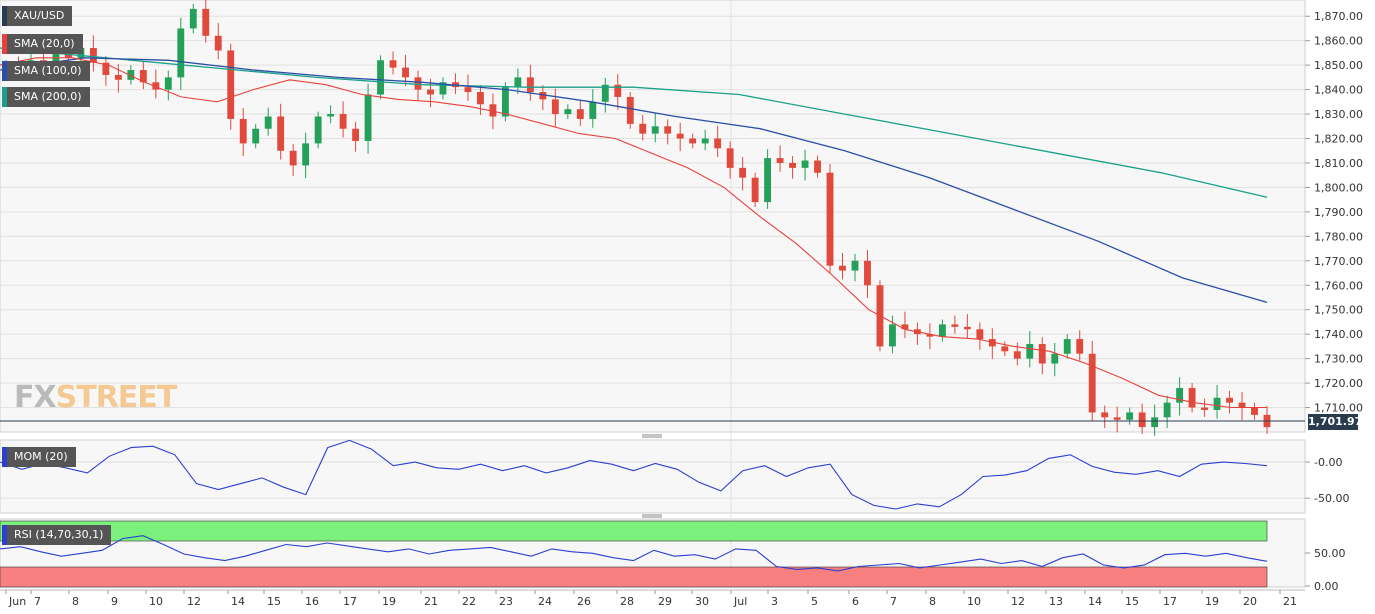 Image resolution: width=1375 pixels, height=614 pixels. What do you see at coordinates (1326, 586) in the screenshot?
I see `rsi-tick-label: 0.00` at bounding box center [1326, 586].